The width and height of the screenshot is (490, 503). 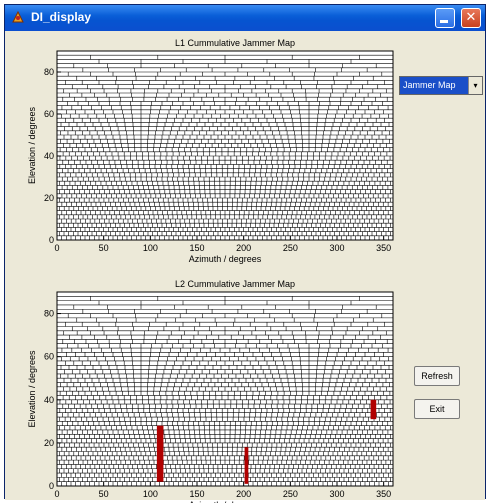 What do you see at coordinates (245, 18) in the screenshot?
I see `title-bar: DI_display ✕` at bounding box center [245, 18].